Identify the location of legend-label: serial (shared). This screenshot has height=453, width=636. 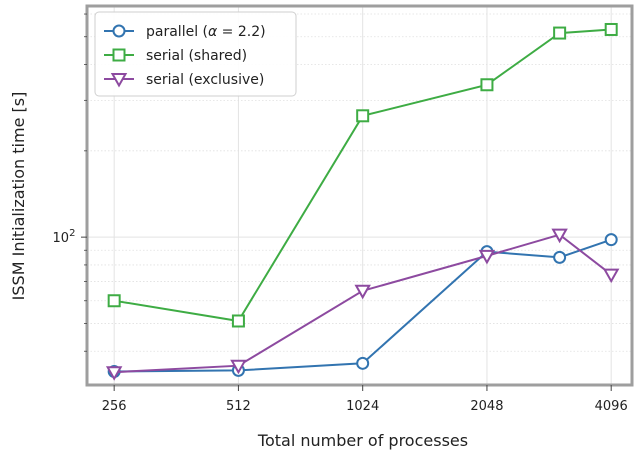
(196, 56).